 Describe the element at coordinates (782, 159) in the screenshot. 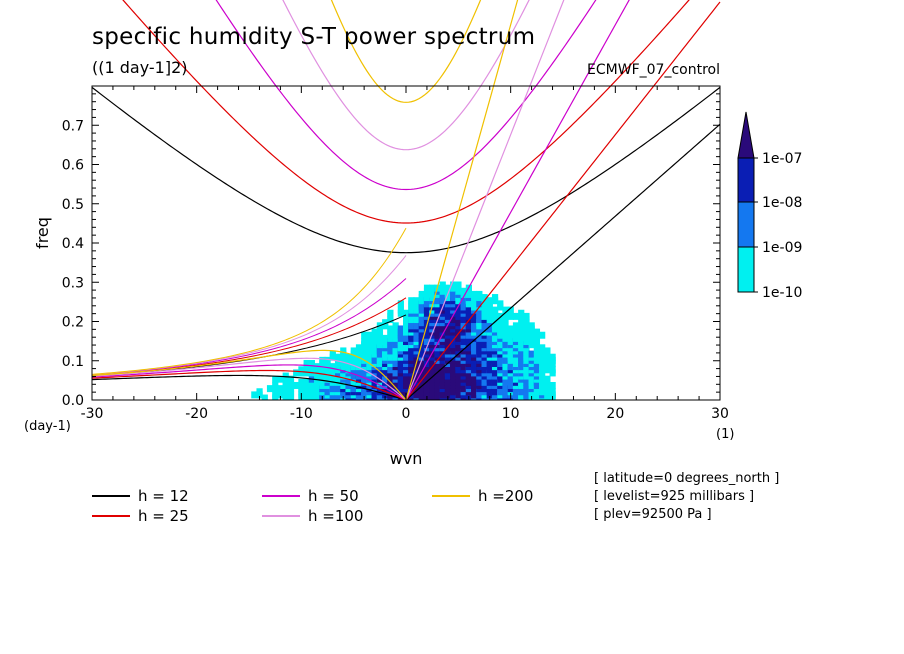

I see `colorbar-label: 1e-07` at that location.